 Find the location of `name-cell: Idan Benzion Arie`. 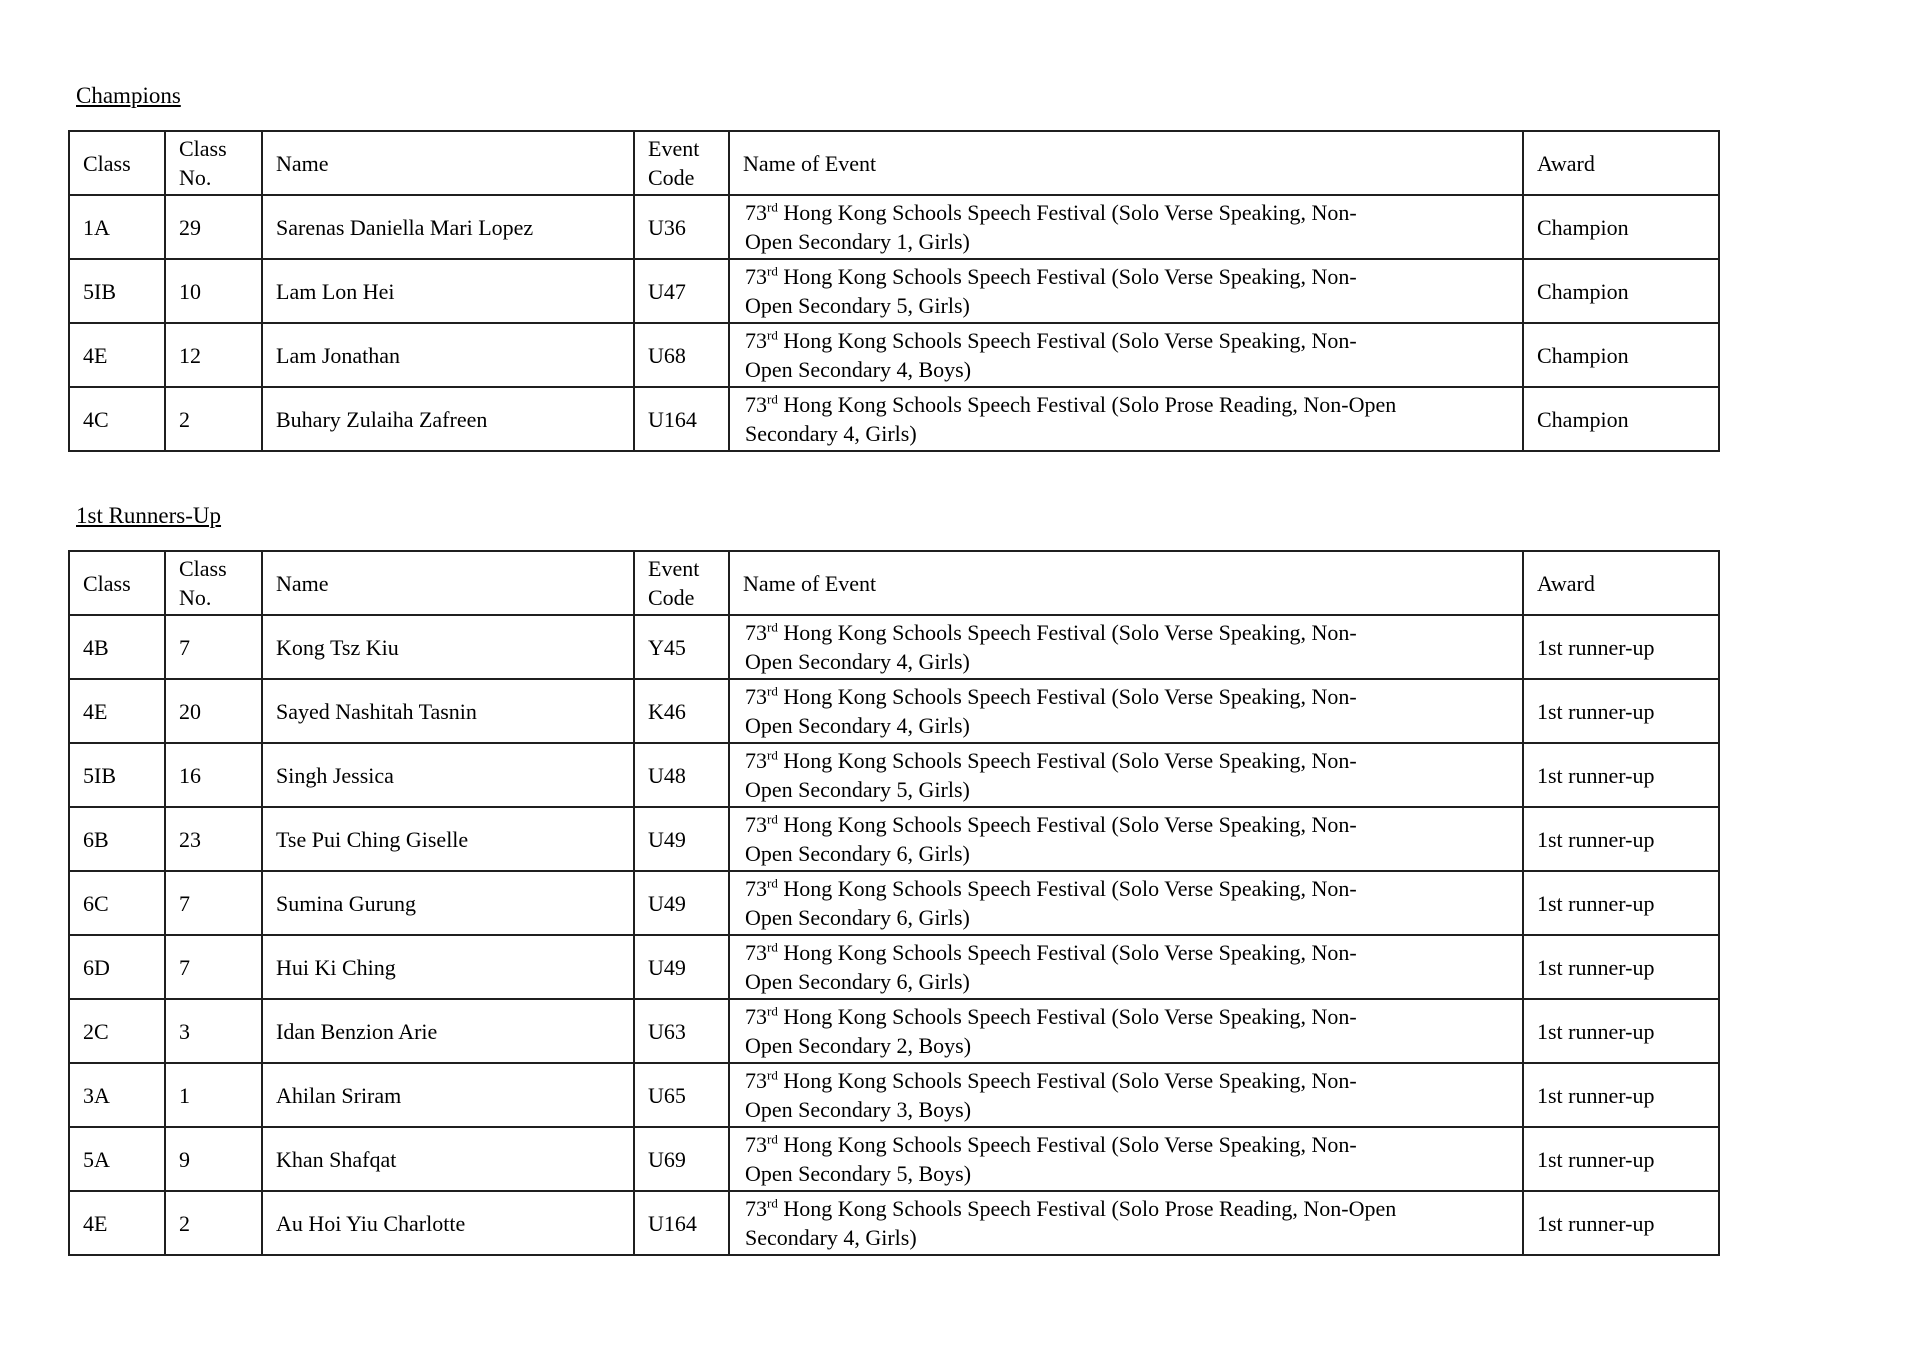

name-cell: Idan Benzion Arie is located at coordinates (448, 1031).